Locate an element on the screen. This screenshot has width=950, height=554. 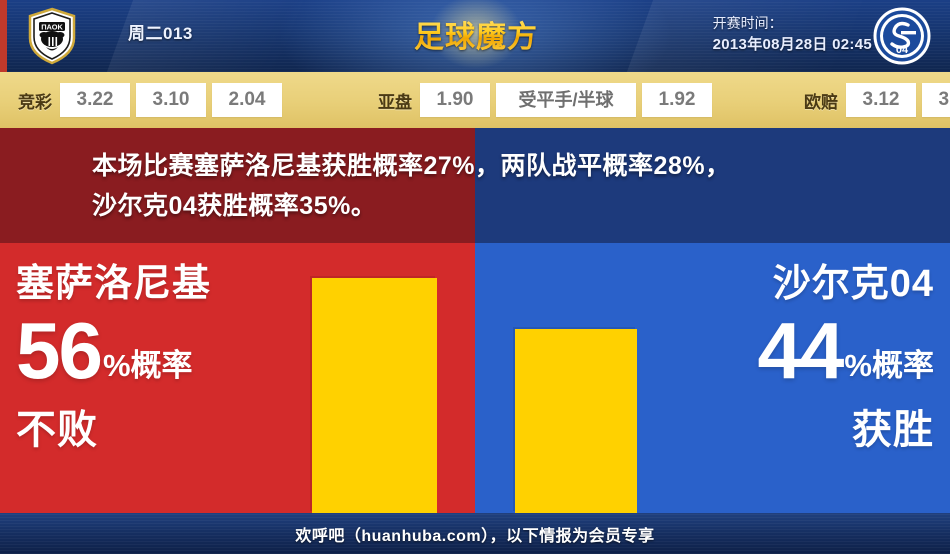
odds-group-yapan: 亚盘 1.90 受平手/半球 1.92 is located at coordinates (548, 100).